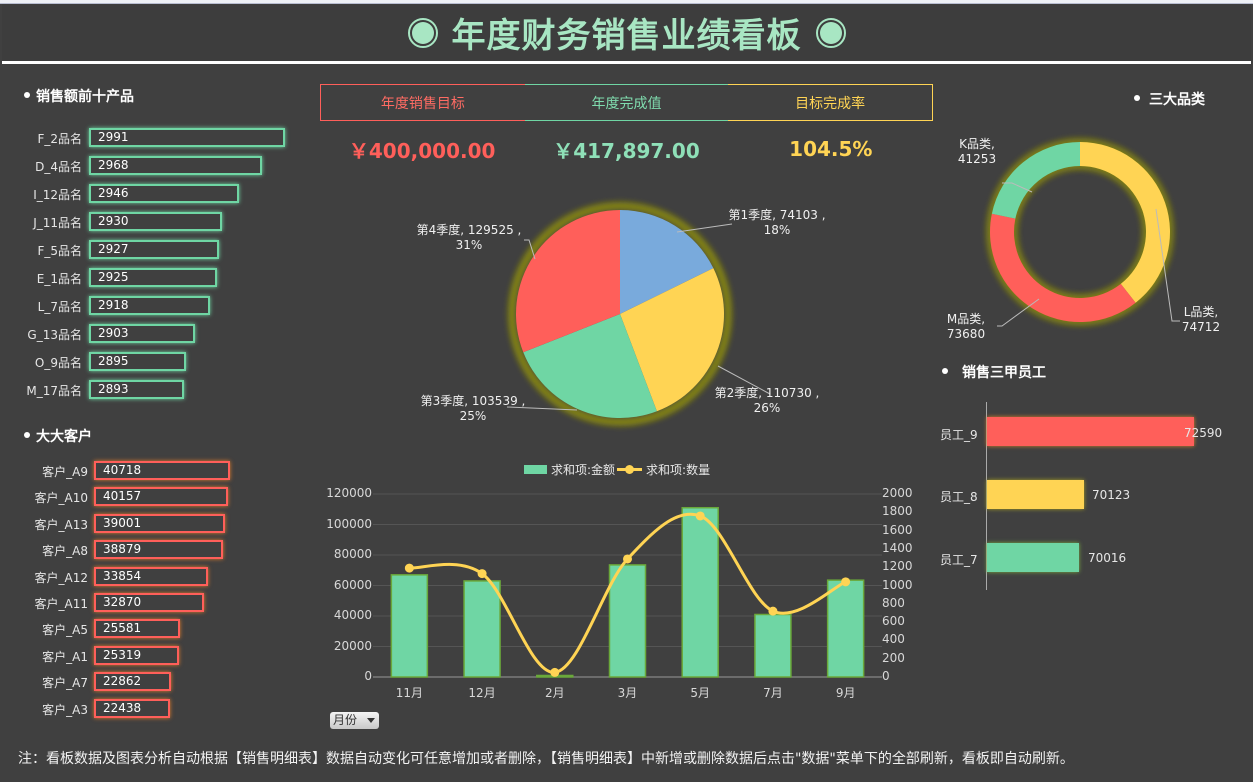 The height and width of the screenshot is (782, 1253). I want to click on customer-bar: 22438, so click(132, 708).